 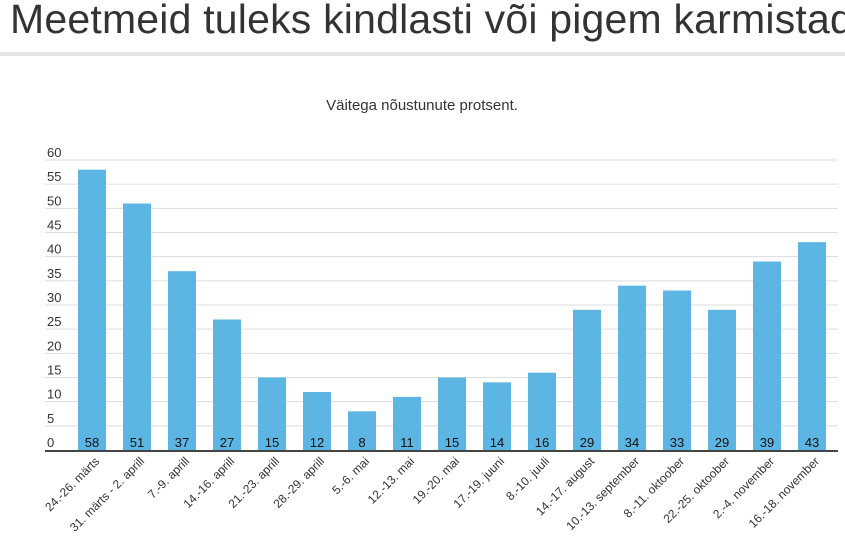 What do you see at coordinates (350, 475) in the screenshot?
I see `x-tick-label: 5.-6. mai` at bounding box center [350, 475].